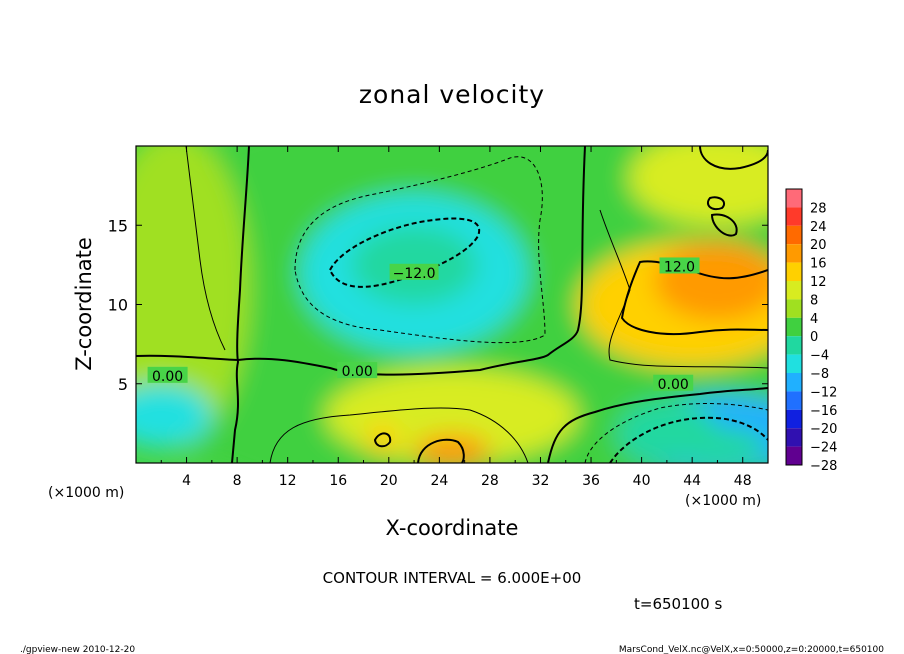  Describe the element at coordinates (723, 501) in the screenshot. I see `x-unit-right: (×1000 m)` at that location.